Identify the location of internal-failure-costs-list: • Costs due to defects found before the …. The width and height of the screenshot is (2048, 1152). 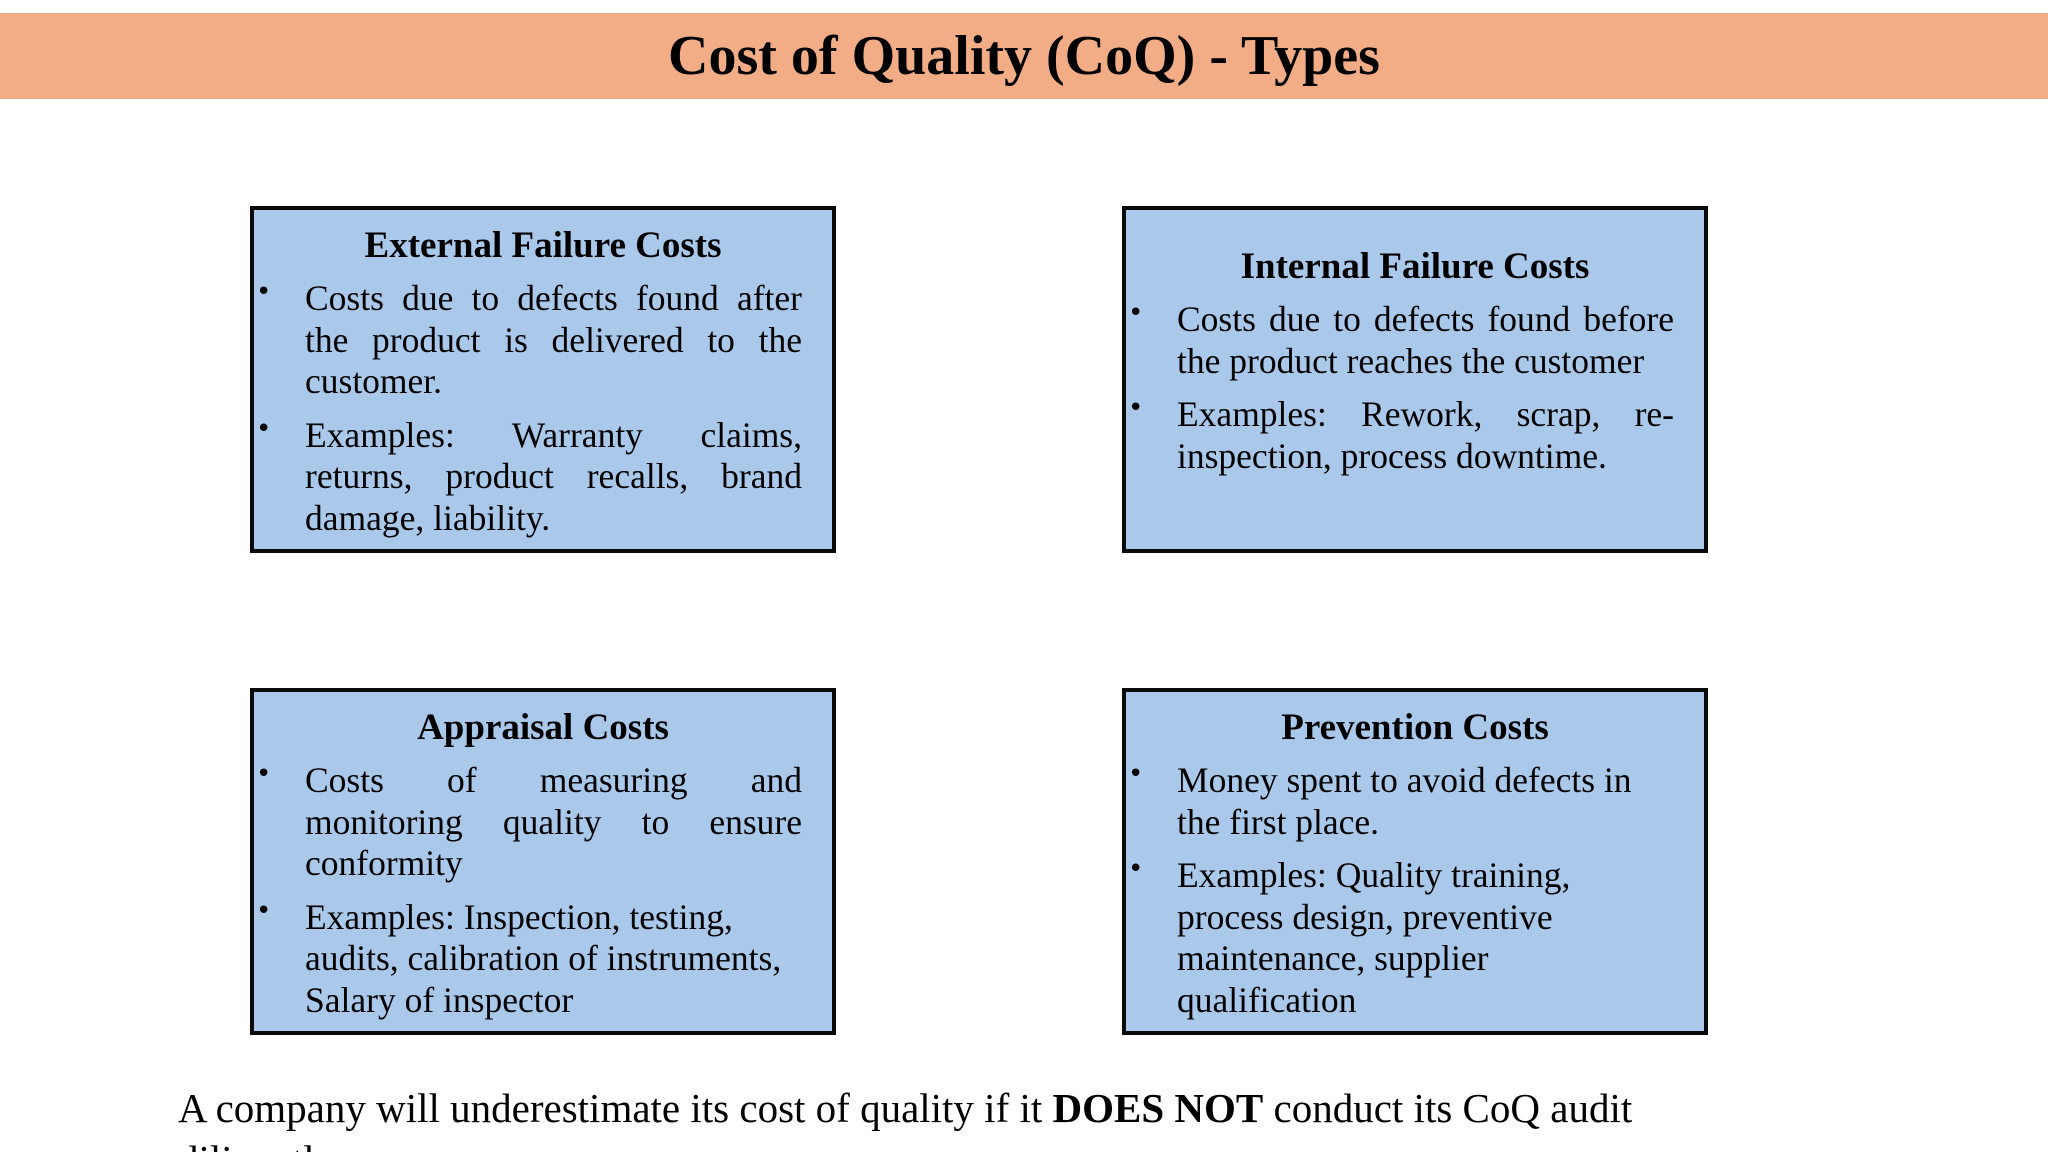
(1415, 393).